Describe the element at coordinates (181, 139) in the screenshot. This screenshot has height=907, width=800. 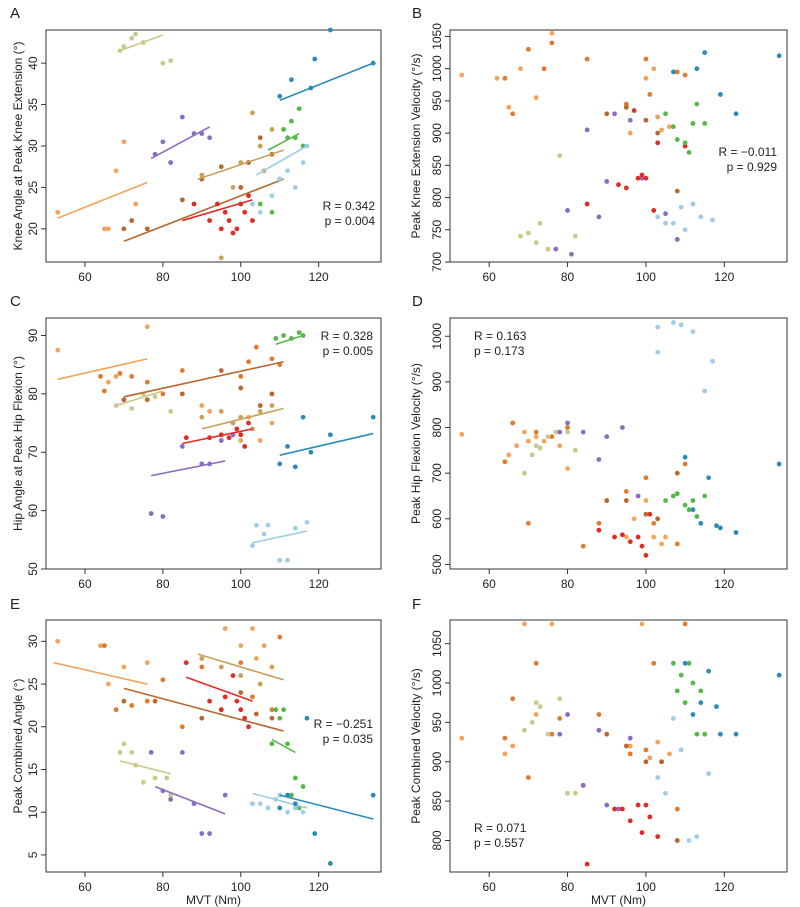
I see `panel-a-series-purple` at that location.